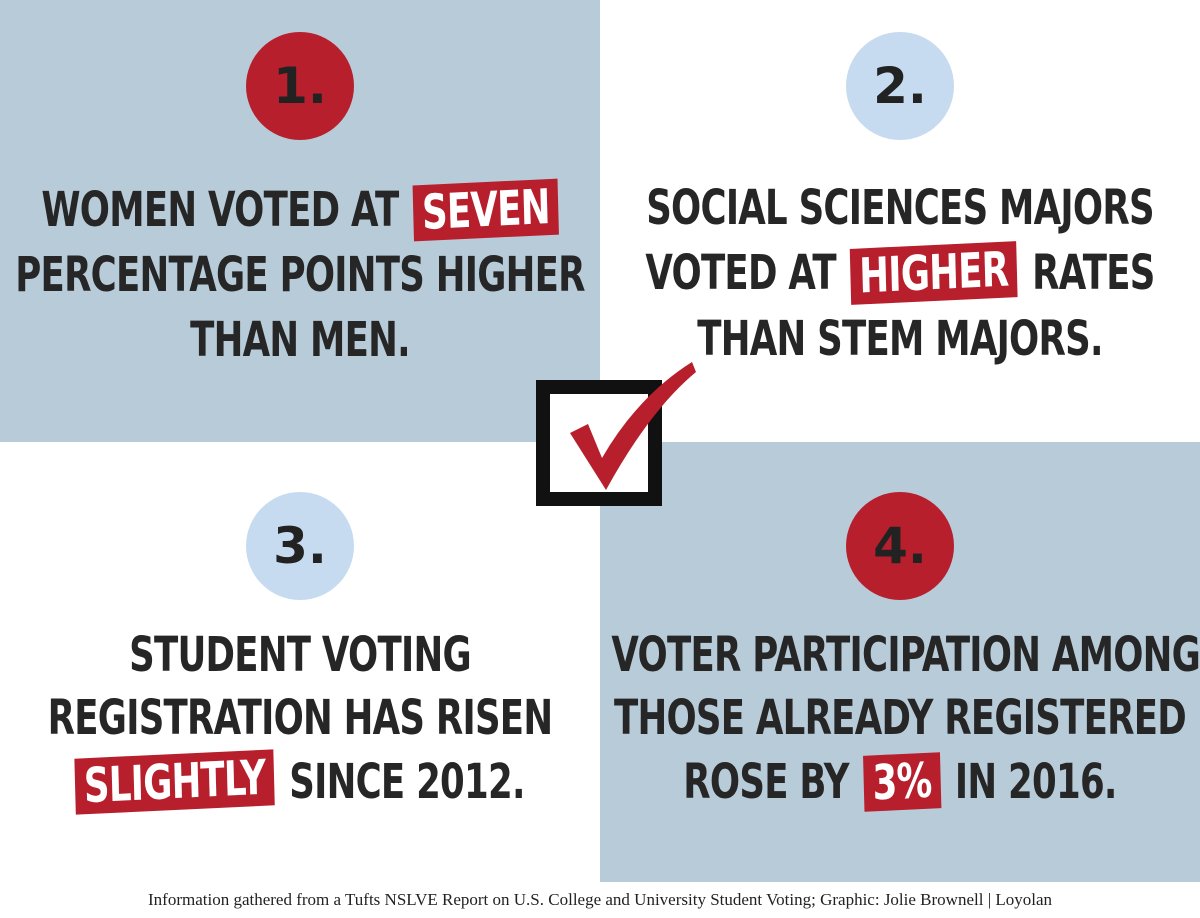 This screenshot has width=1200, height=918. I want to click on highlight-word: SLIGHTLY, so click(175, 782).